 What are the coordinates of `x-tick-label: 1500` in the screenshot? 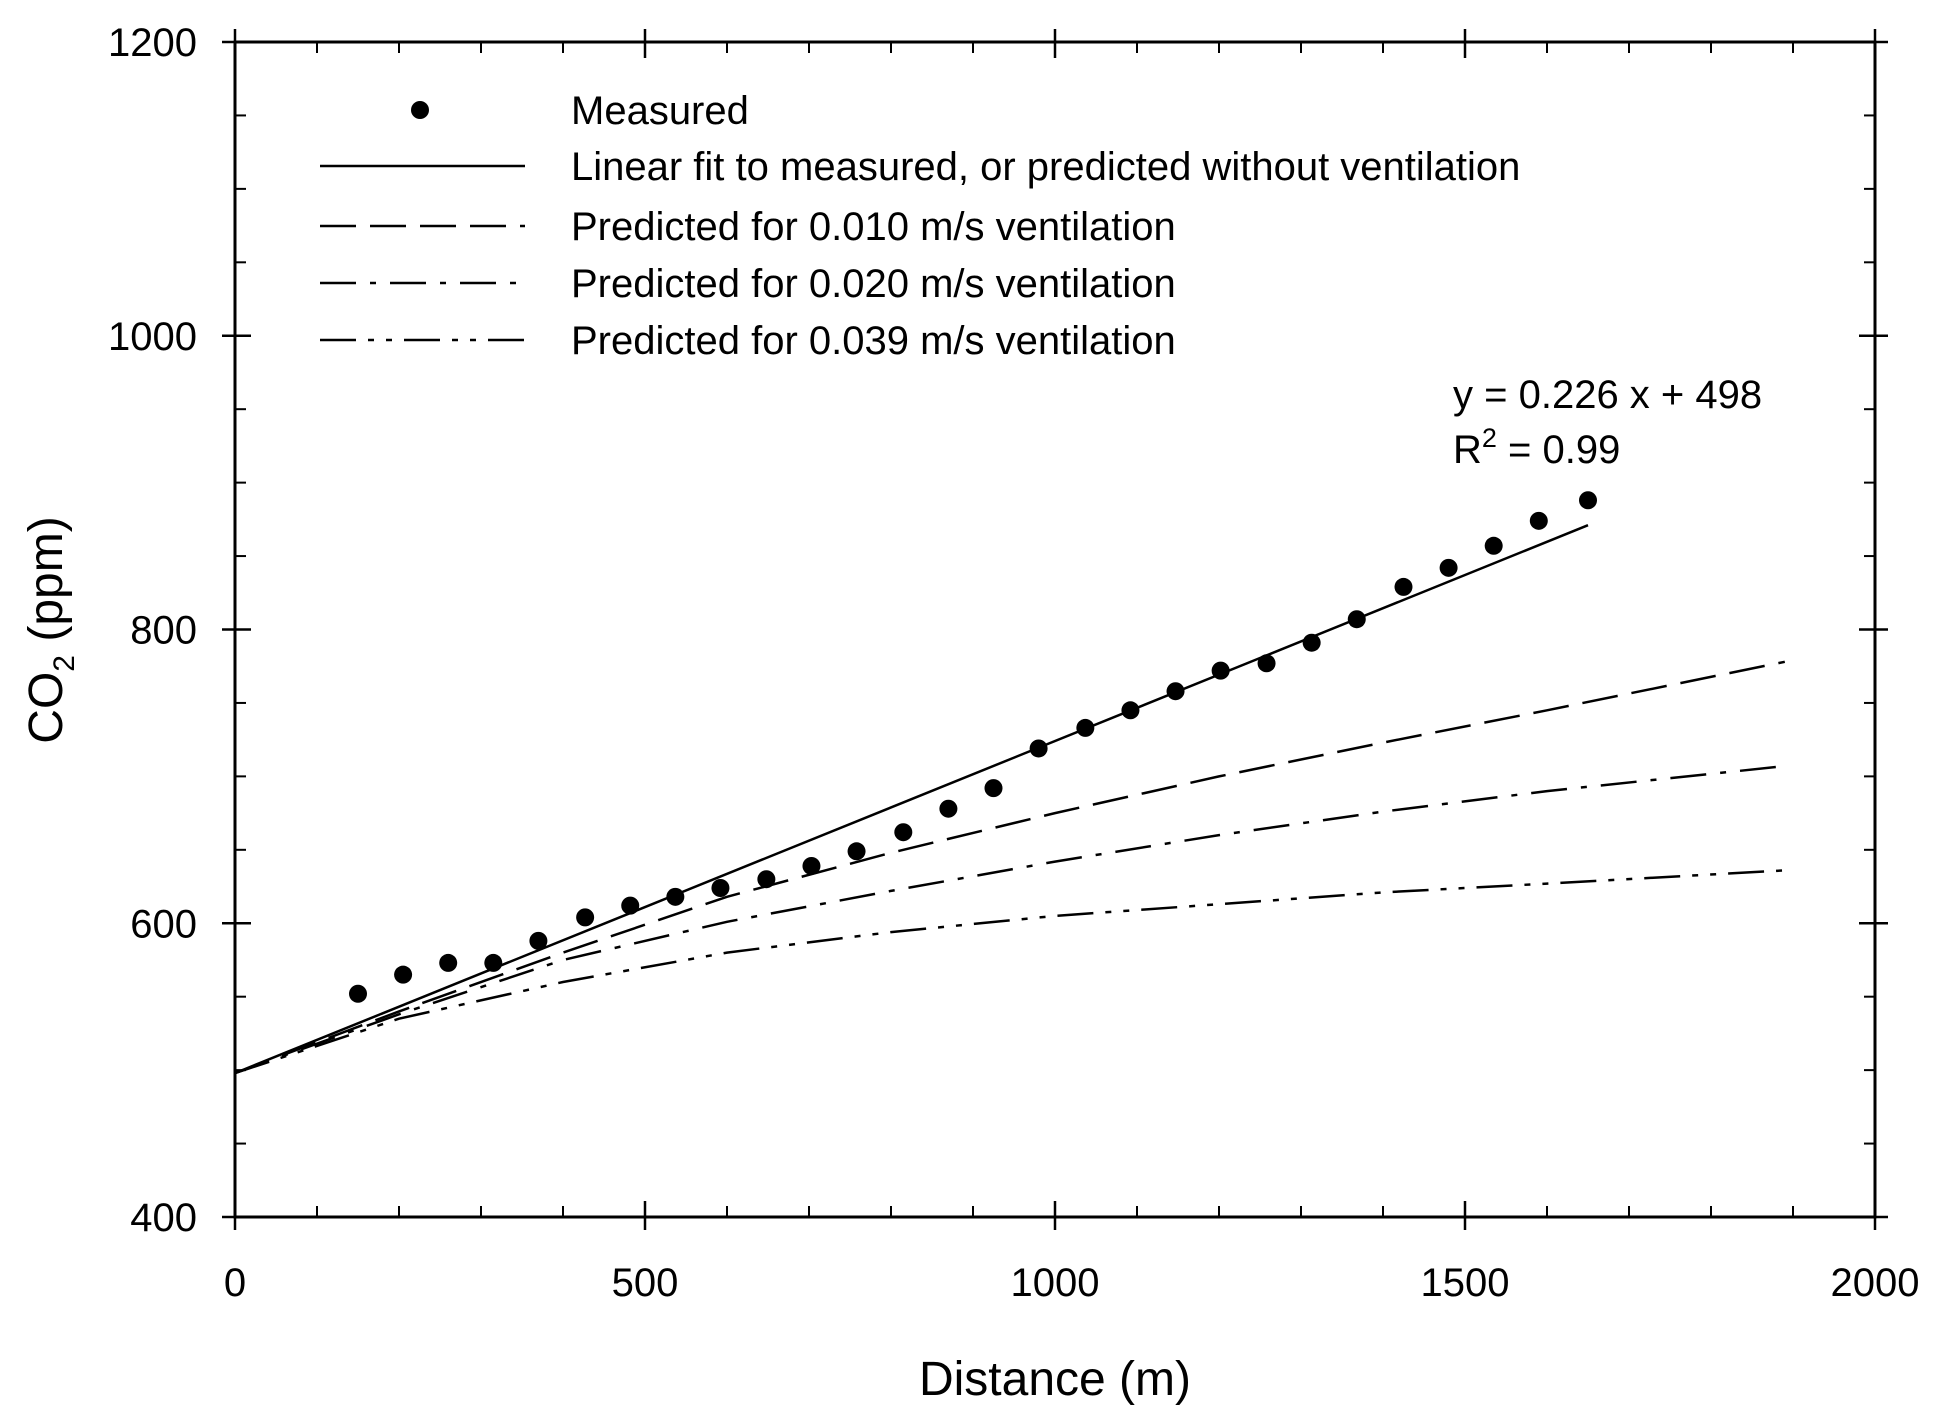 It's located at (1465, 1283).